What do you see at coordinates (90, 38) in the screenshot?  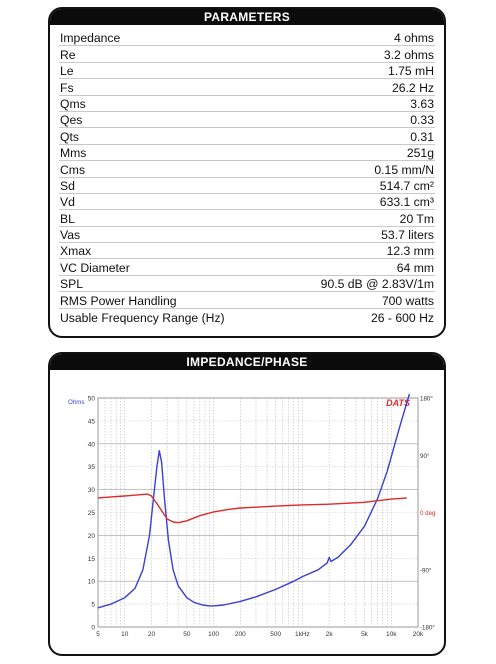 I see `parameter-label: Impedance` at bounding box center [90, 38].